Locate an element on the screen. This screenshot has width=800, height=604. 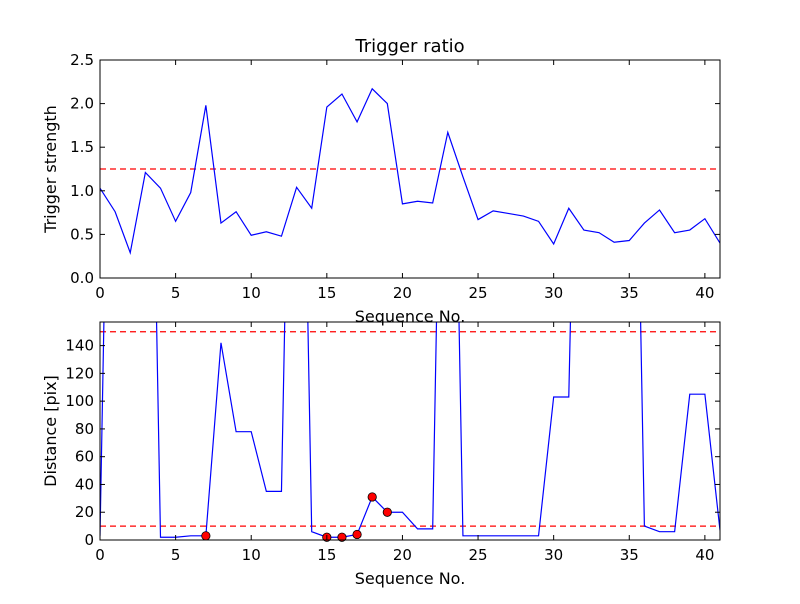
y-tick-label-5: 100 is located at coordinates (79, 401).